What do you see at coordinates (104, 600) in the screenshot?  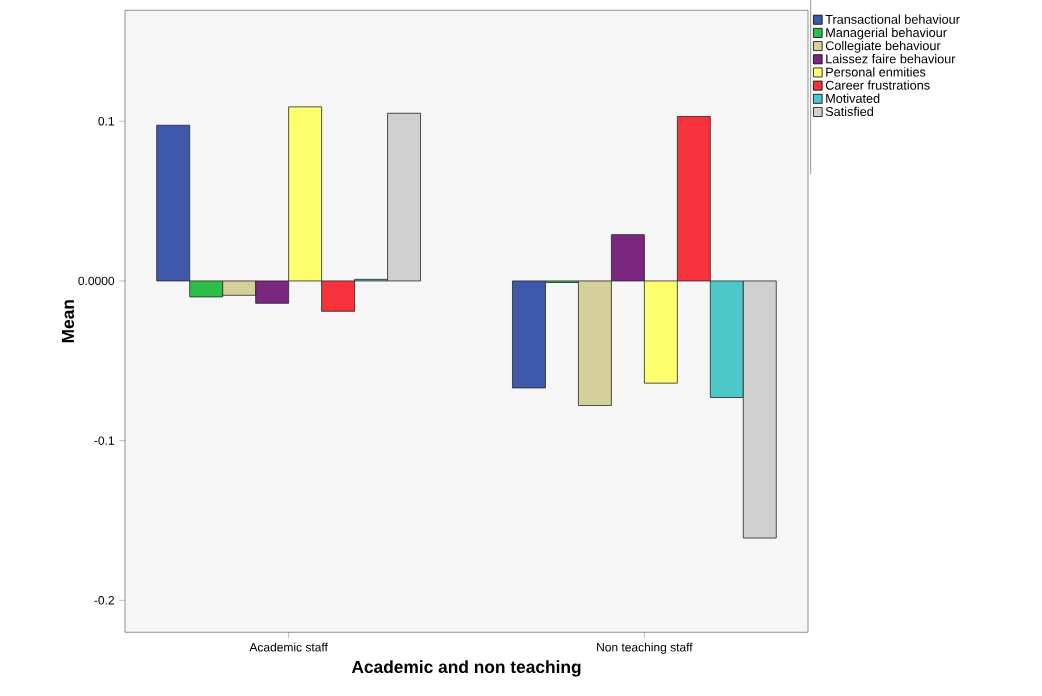 I see `y-tick-label: -0.2` at bounding box center [104, 600].